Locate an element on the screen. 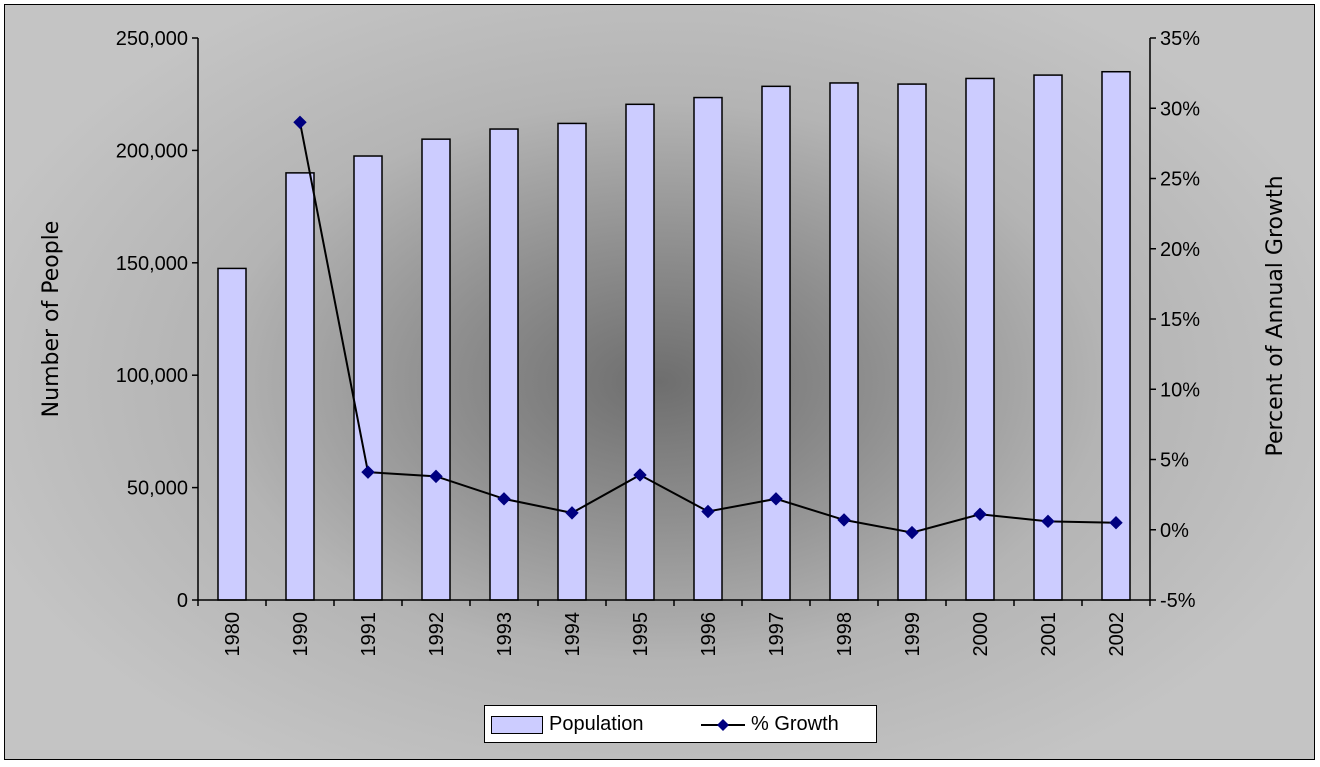 This screenshot has height=767, width=1320. bar-1996 is located at coordinates (708, 348).